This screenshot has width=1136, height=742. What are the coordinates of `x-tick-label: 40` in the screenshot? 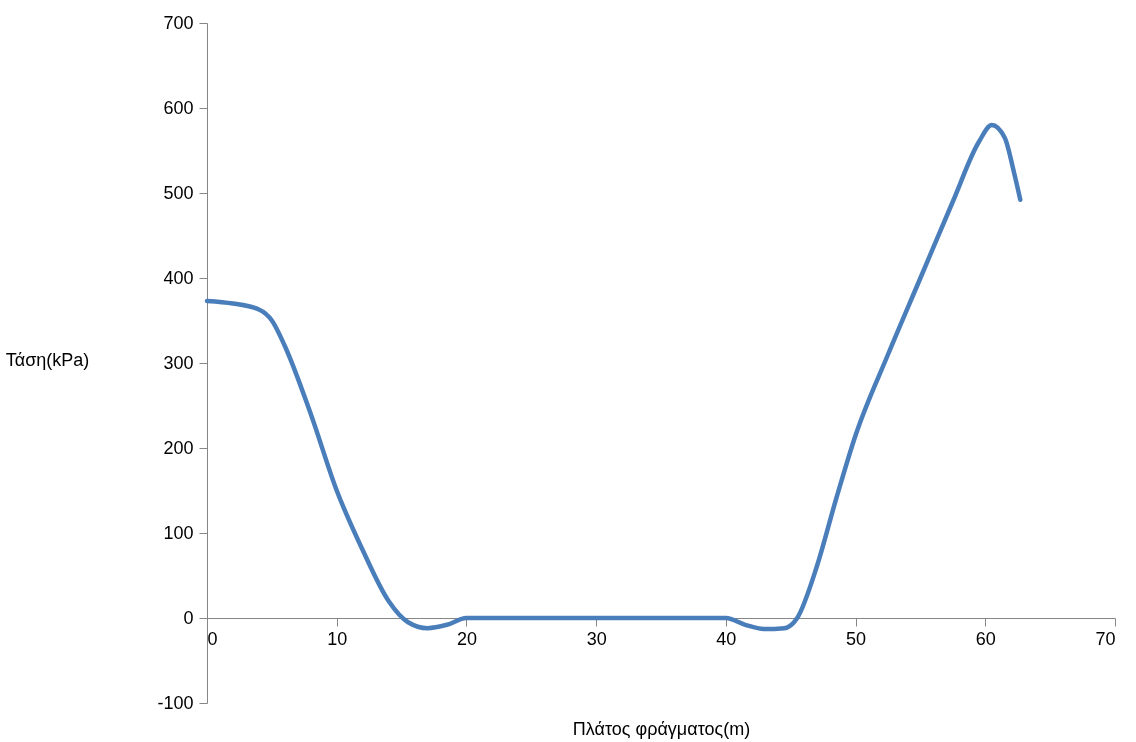 It's located at (726, 638).